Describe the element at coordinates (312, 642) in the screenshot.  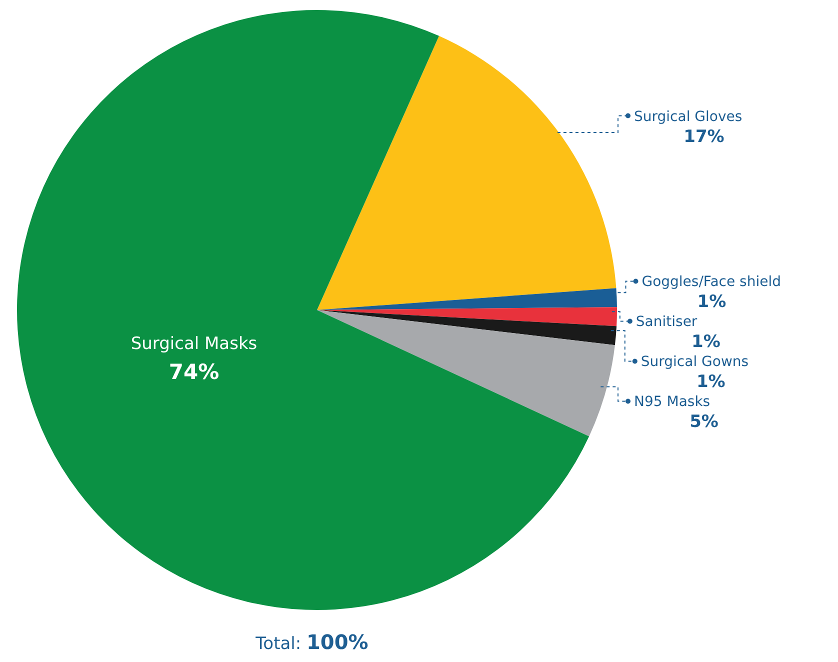
I see `text: Total: 100%` at that location.